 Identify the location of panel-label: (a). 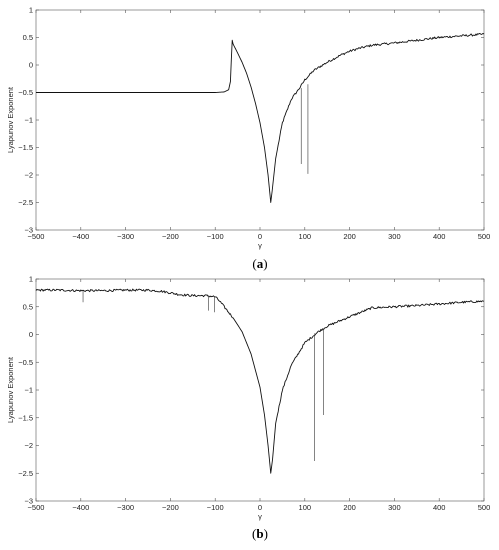
(259, 263).